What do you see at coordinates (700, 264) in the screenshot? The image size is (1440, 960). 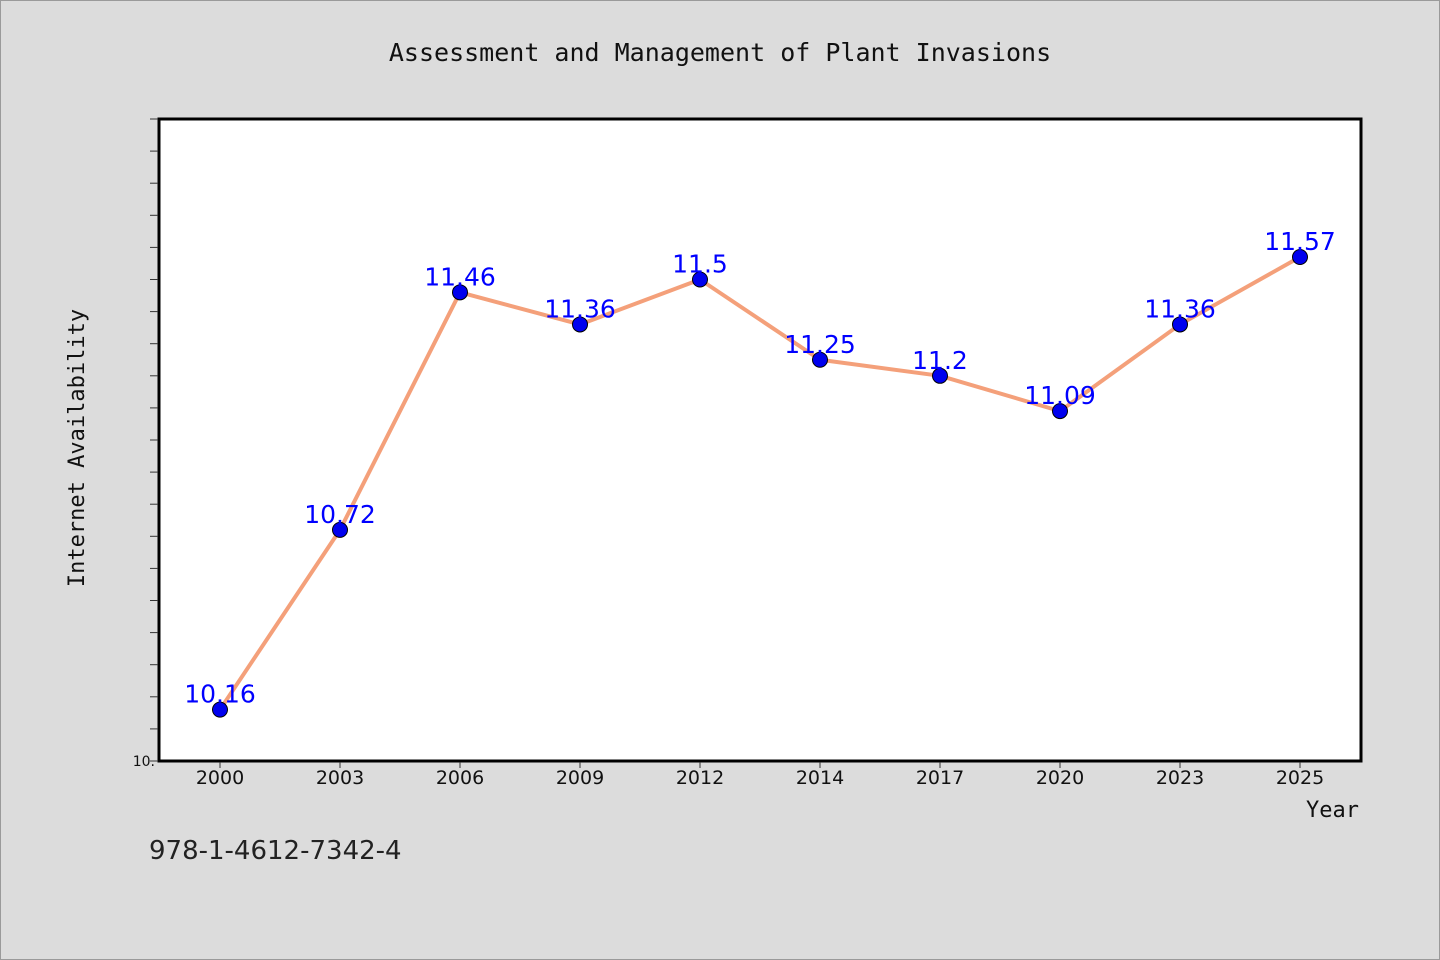 I see `data-label: 11.5` at bounding box center [700, 264].